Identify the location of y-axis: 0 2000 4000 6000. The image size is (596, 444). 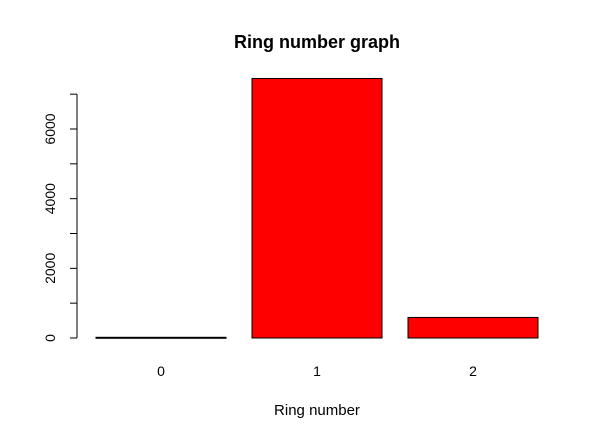
(60, 217).